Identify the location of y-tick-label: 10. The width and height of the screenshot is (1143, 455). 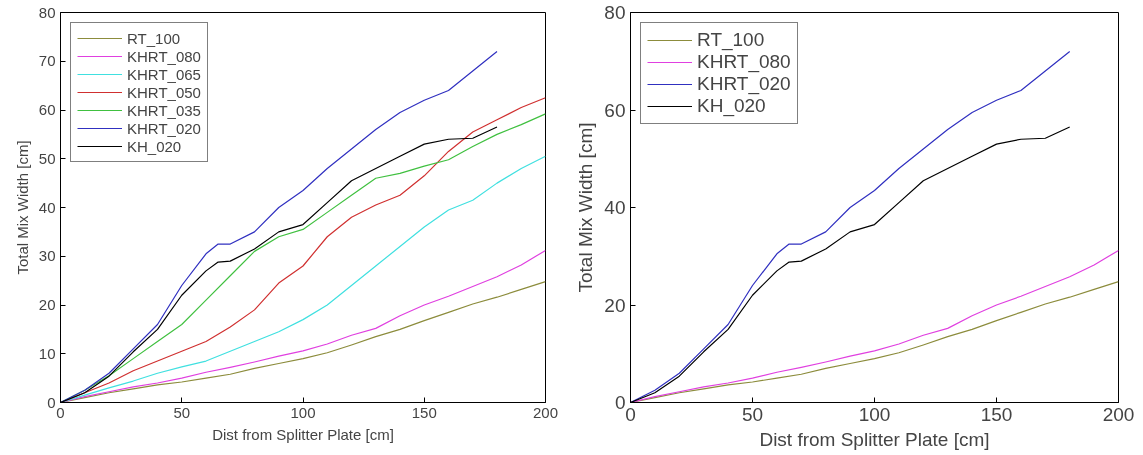
(47, 353).